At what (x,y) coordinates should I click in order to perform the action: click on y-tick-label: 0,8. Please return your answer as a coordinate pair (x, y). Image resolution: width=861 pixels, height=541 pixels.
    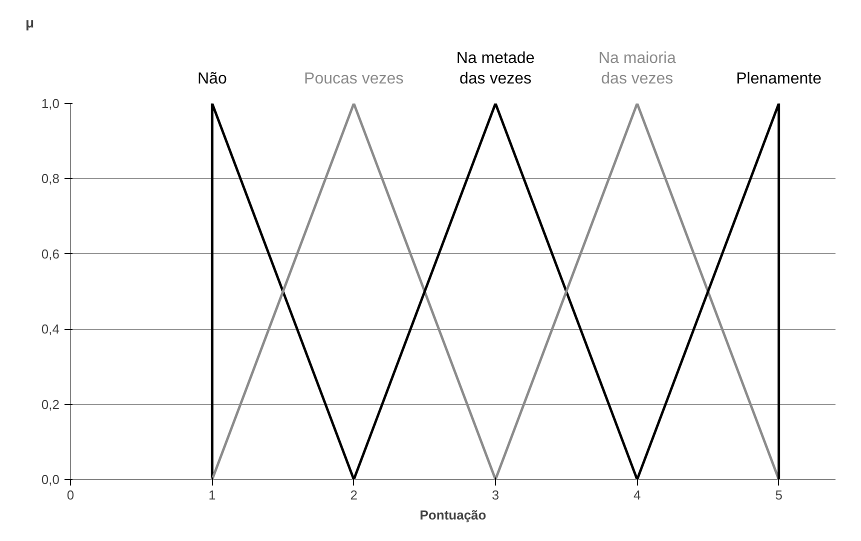
    Looking at the image, I should click on (50, 178).